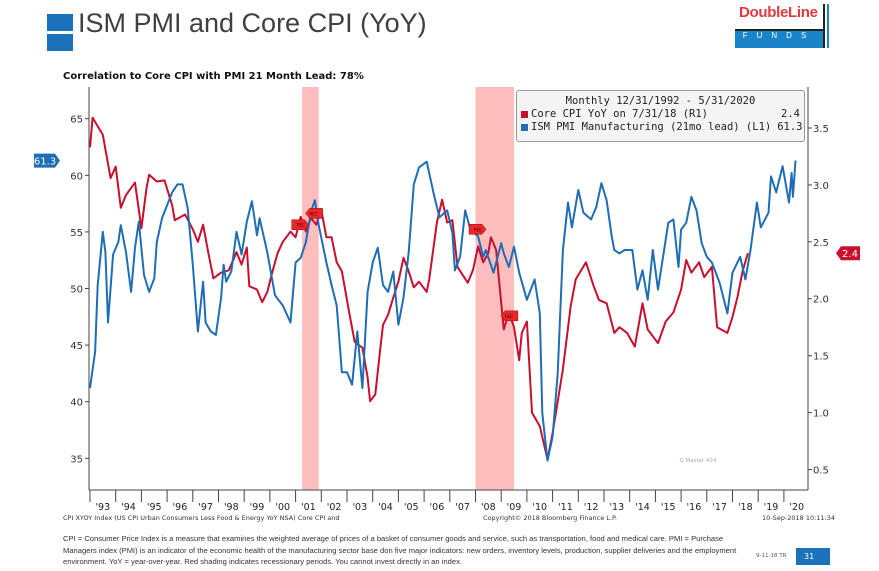  What do you see at coordinates (60, 42) in the screenshot?
I see `title-accent-square-bottom` at bounding box center [60, 42].